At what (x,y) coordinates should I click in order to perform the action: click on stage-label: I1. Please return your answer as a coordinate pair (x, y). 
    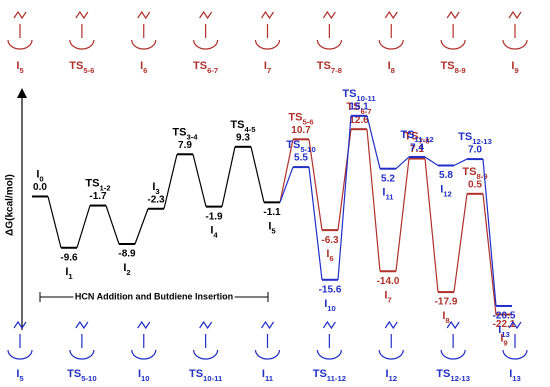
    Looking at the image, I should click on (69, 273).